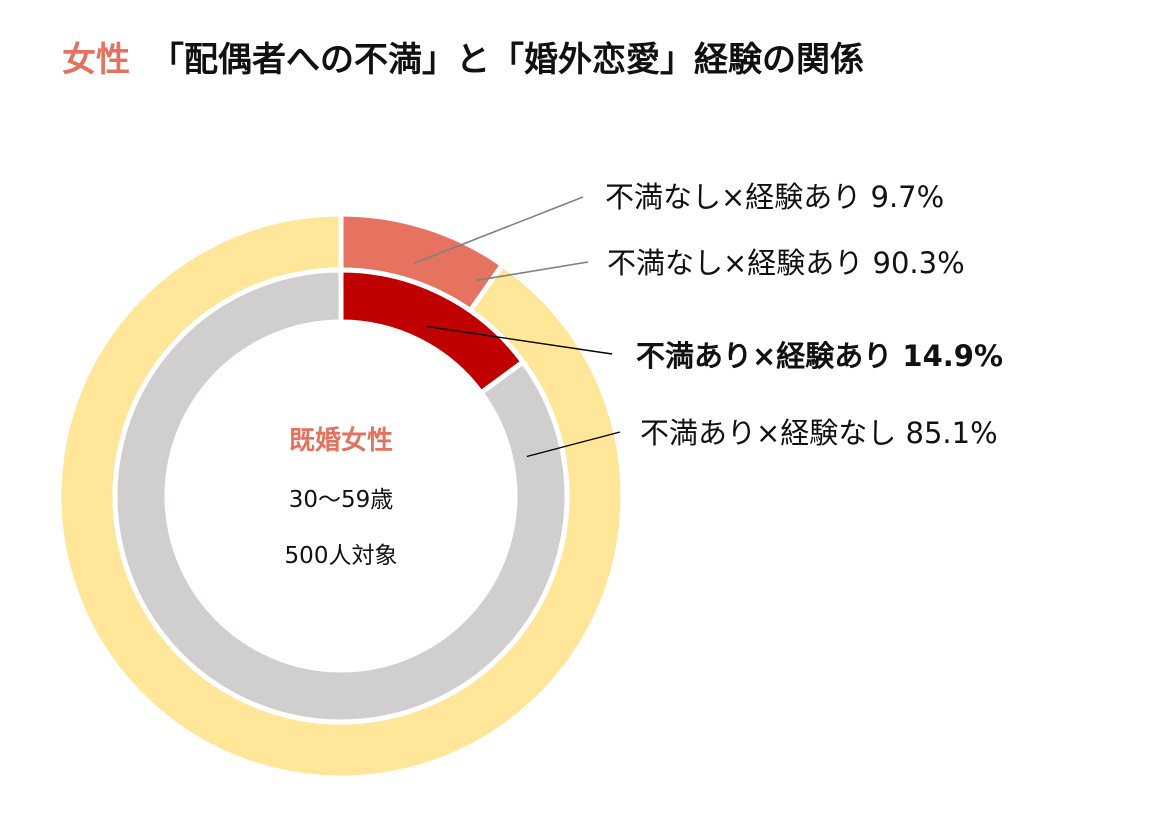 Image resolution: width=1161 pixels, height=815 pixels. What do you see at coordinates (96, 60) in the screenshot?
I see `chart-title-accent: 女性` at bounding box center [96, 60].